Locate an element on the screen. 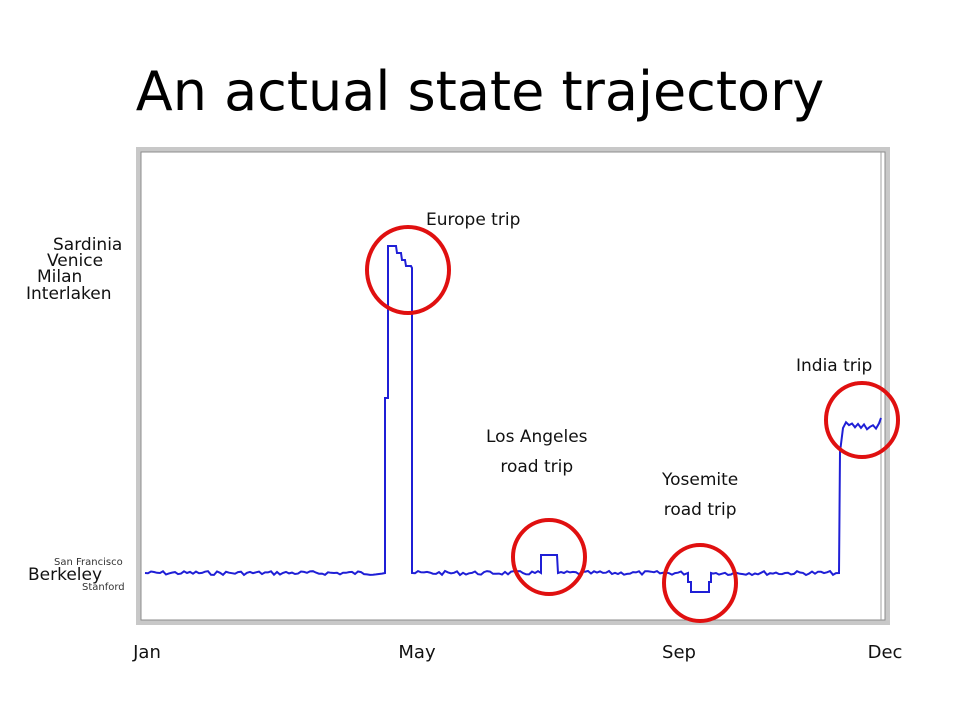 This screenshot has width=960, height=720. annotation-yosemite-line1: Yosemite is located at coordinates (700, 480).